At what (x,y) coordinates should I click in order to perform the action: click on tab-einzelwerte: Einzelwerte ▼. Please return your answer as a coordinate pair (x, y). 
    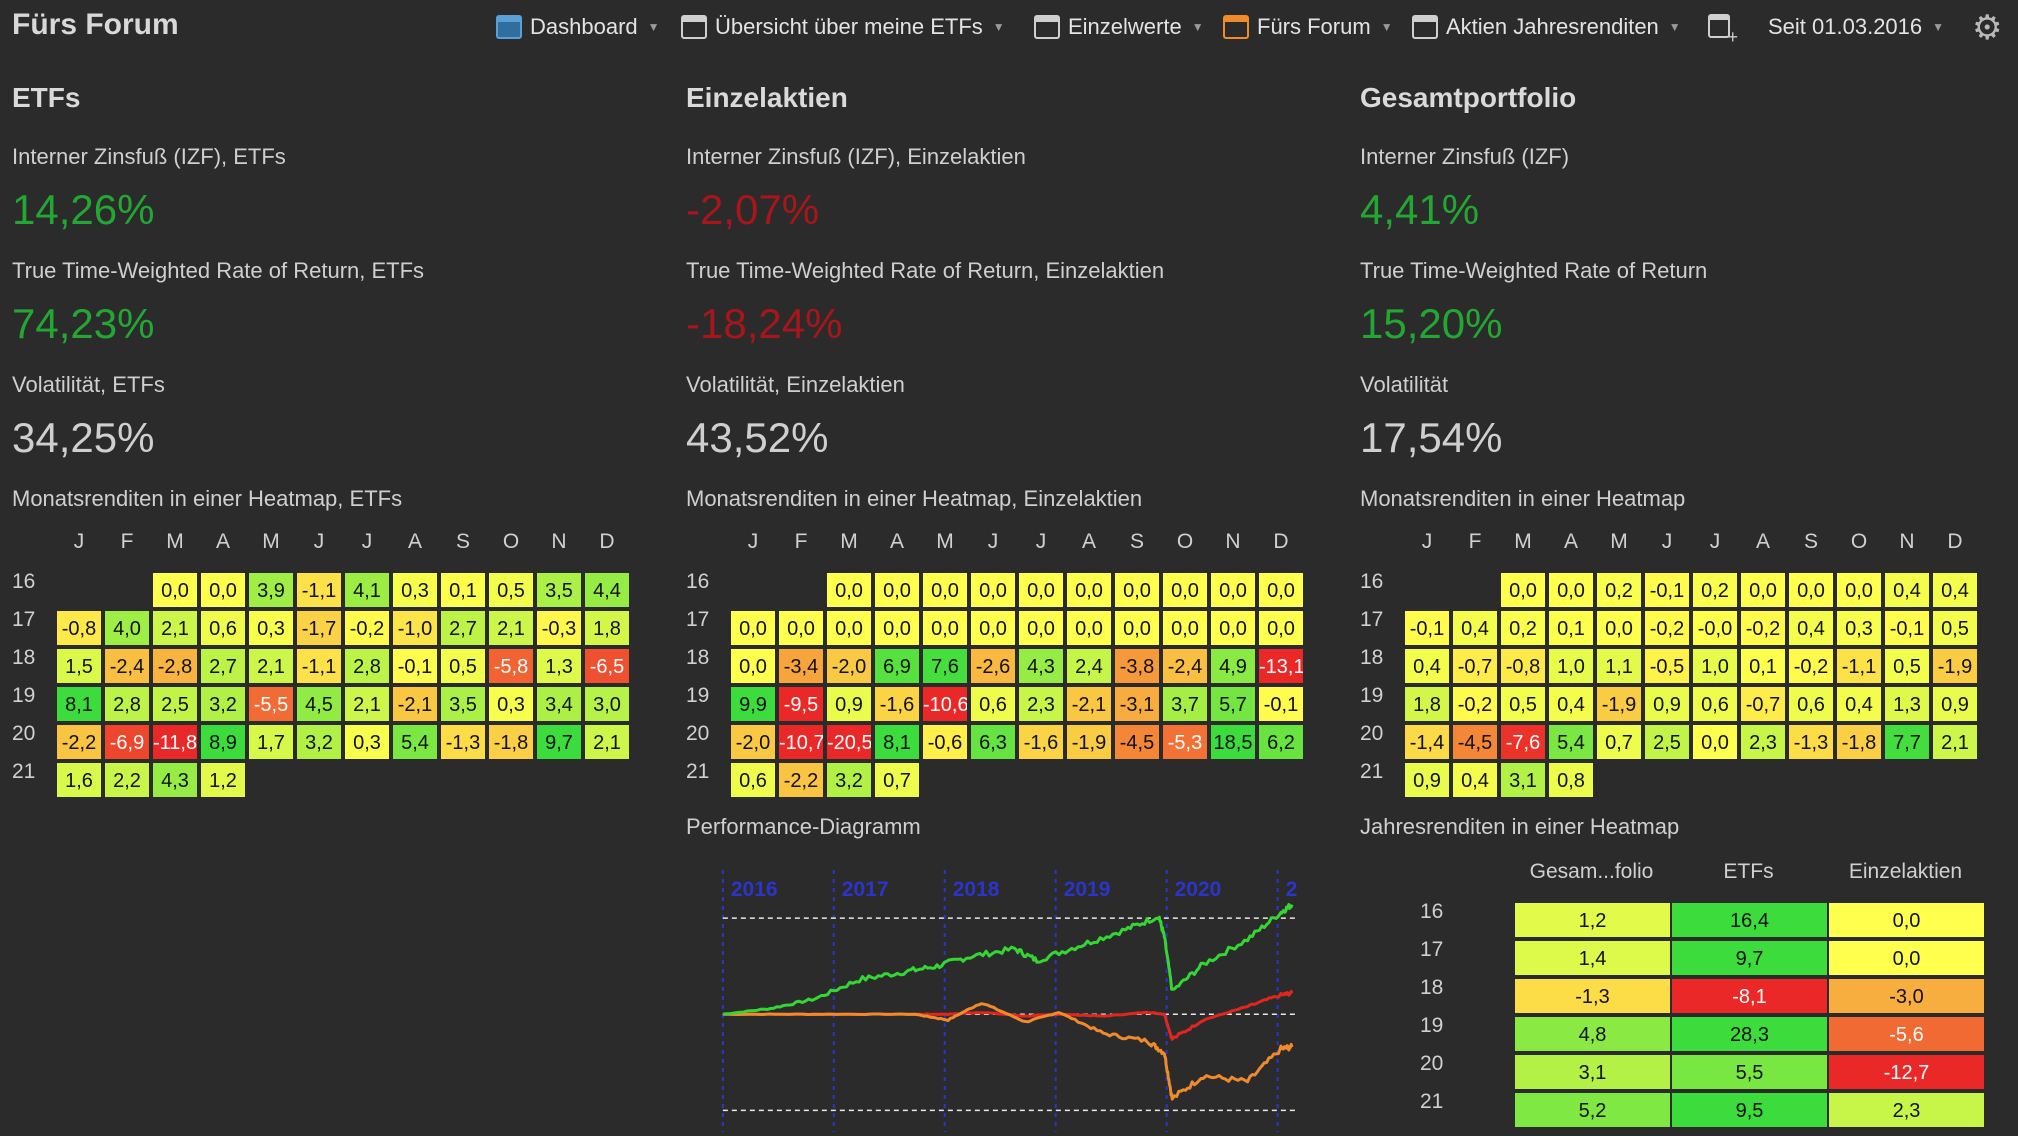
    Looking at the image, I should click on (1119, 27).